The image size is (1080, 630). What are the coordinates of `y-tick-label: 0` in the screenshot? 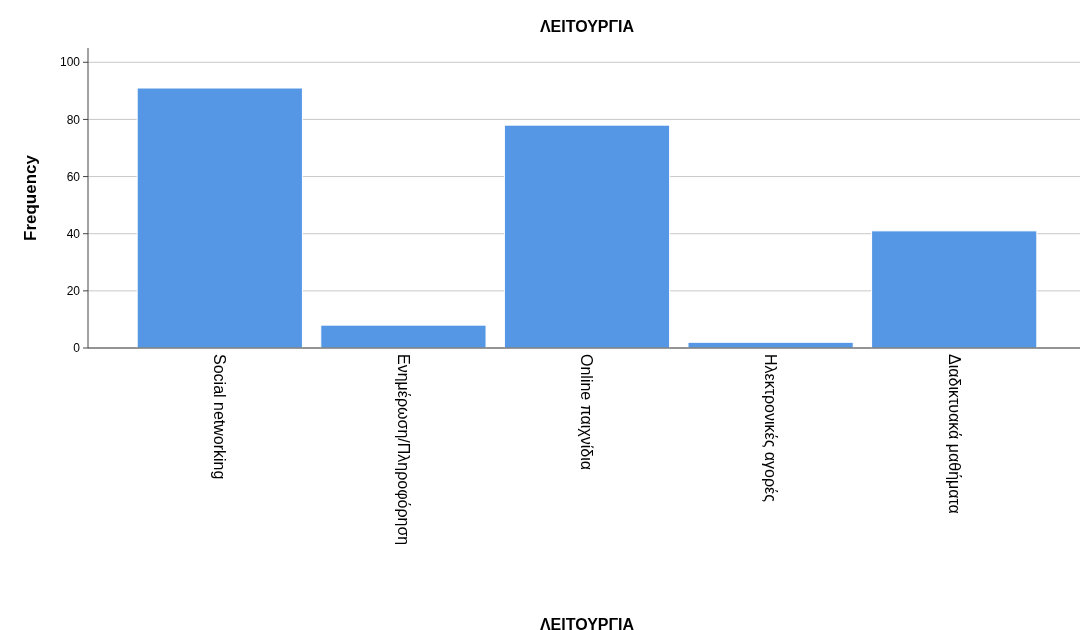 It's located at (77, 348).